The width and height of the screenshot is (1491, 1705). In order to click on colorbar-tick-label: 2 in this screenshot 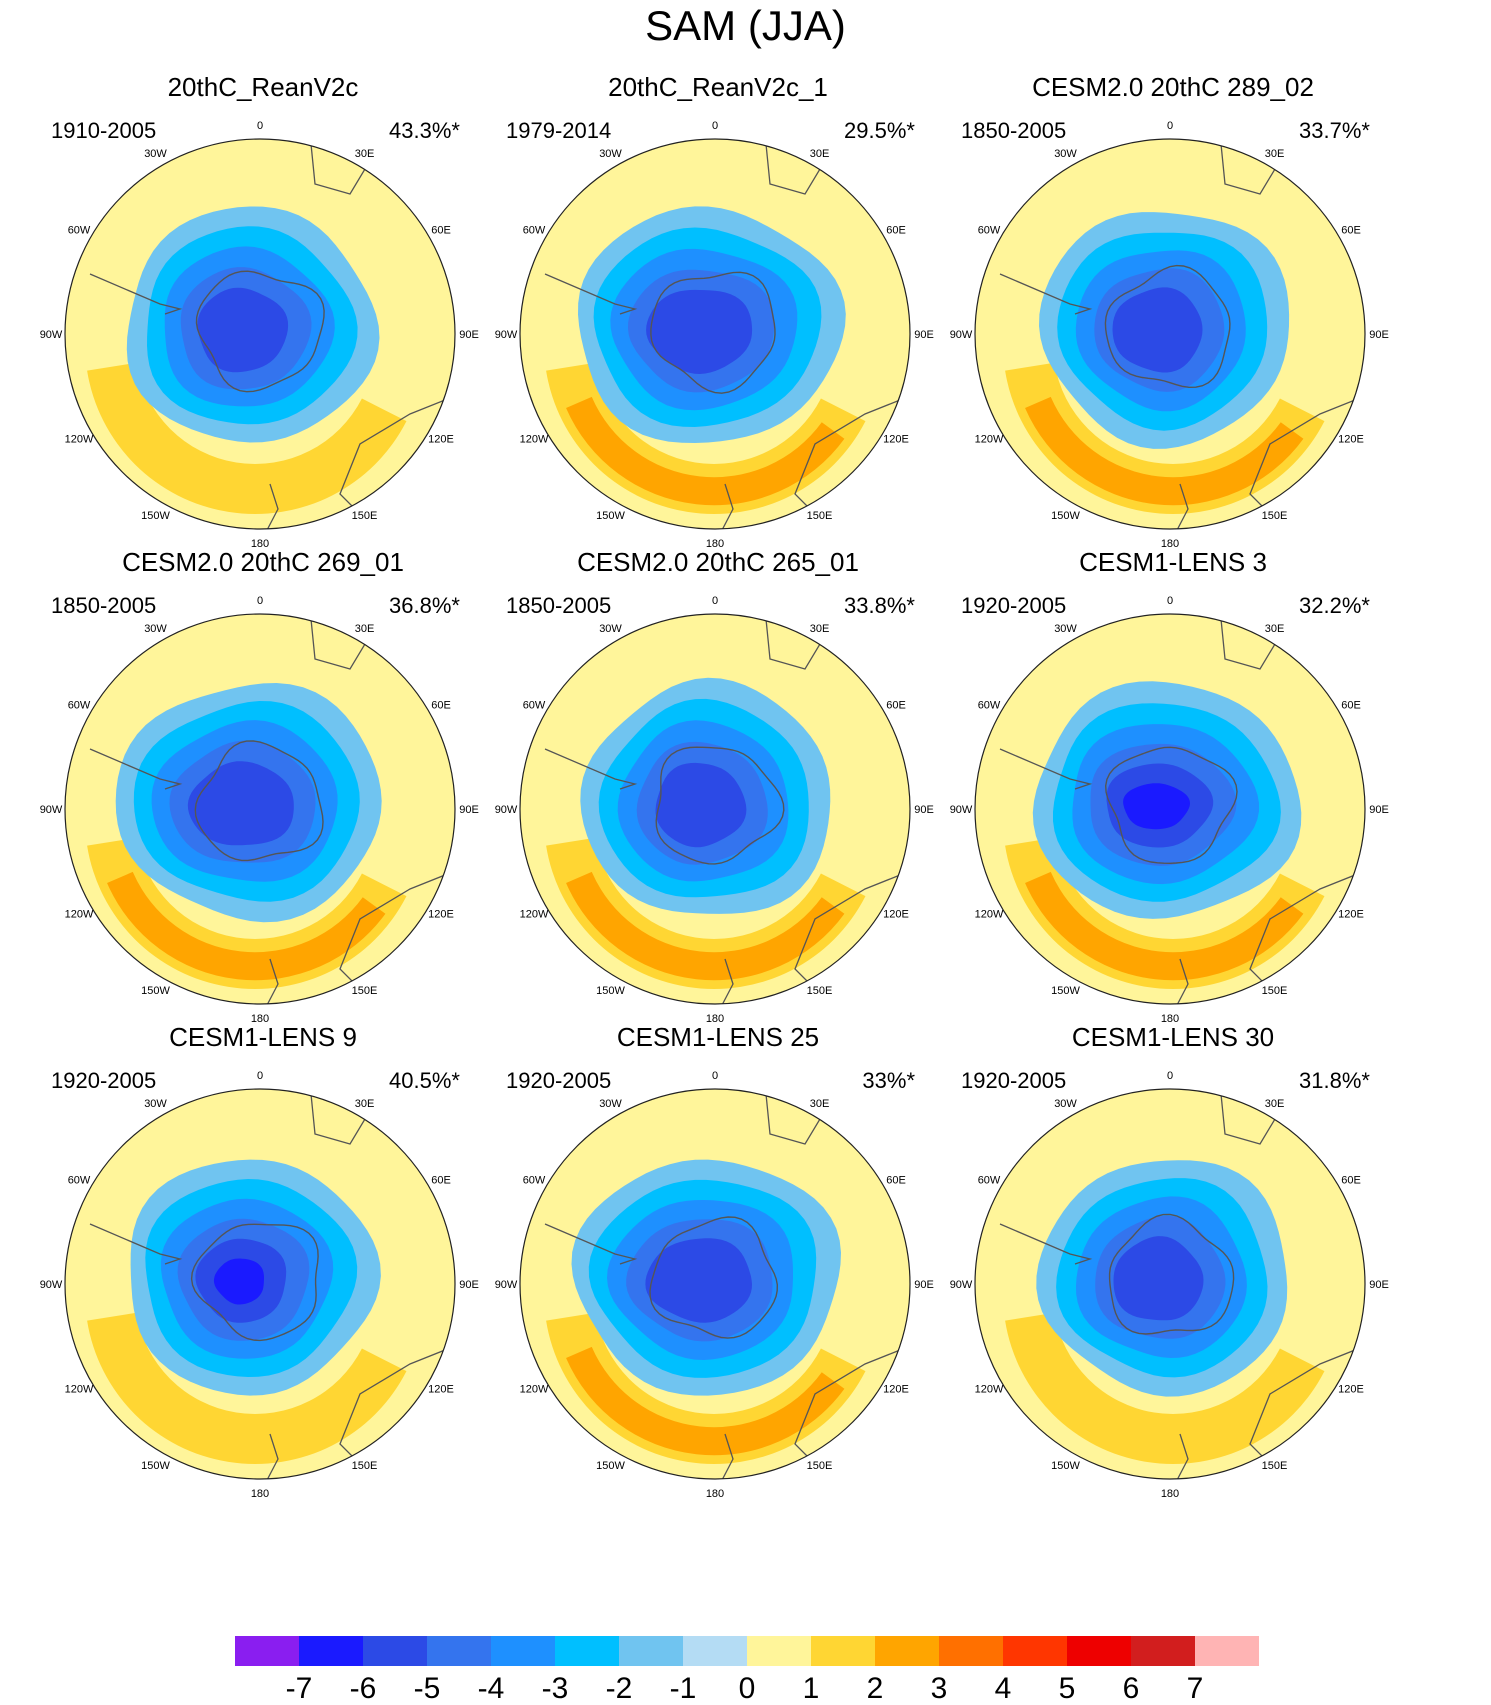, I will do `click(875, 1688)`.